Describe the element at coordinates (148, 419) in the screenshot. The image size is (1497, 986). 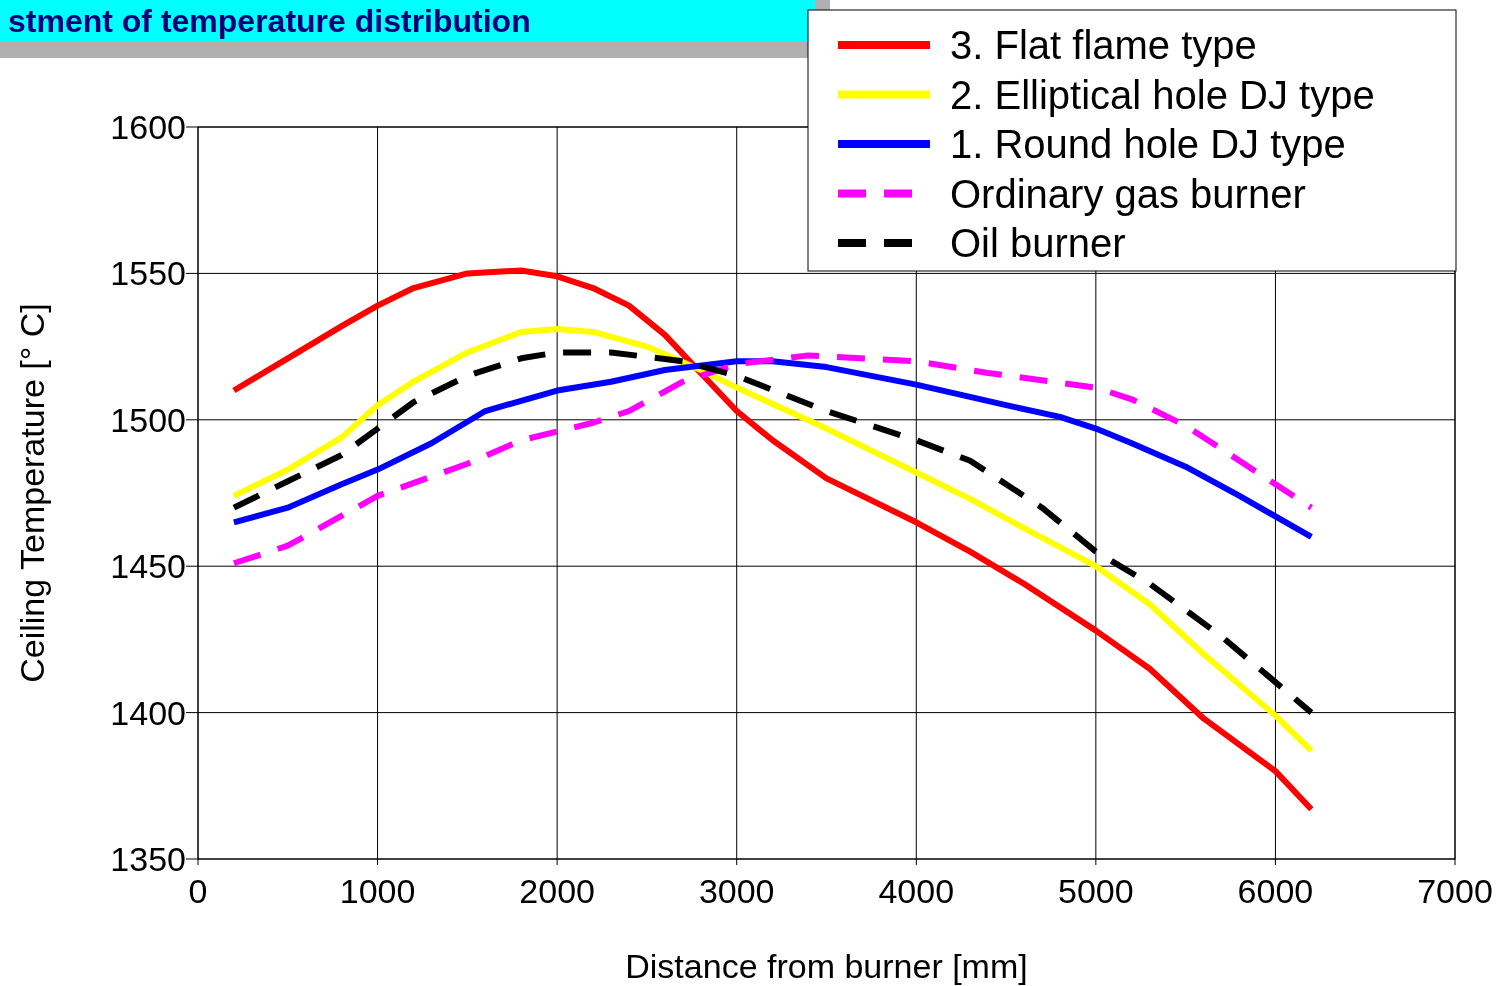
I see `y-tick-label: 1500` at that location.